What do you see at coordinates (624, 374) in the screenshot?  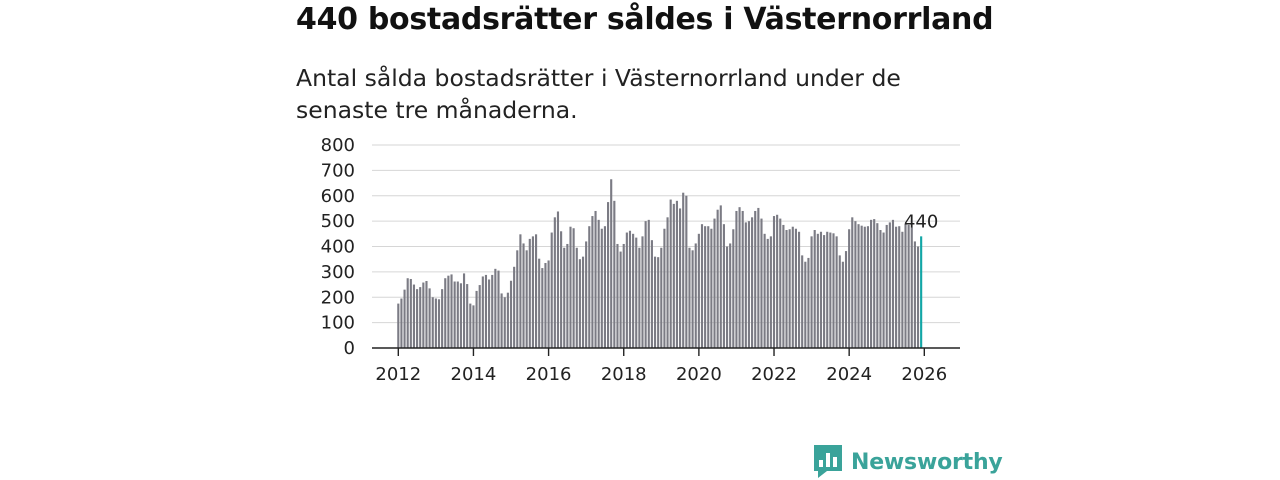 I see `x-tick-label: 2018` at bounding box center [624, 374].